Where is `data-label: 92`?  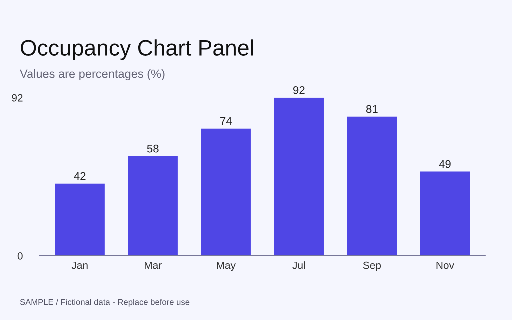
data-label: 92 is located at coordinates (299, 90).